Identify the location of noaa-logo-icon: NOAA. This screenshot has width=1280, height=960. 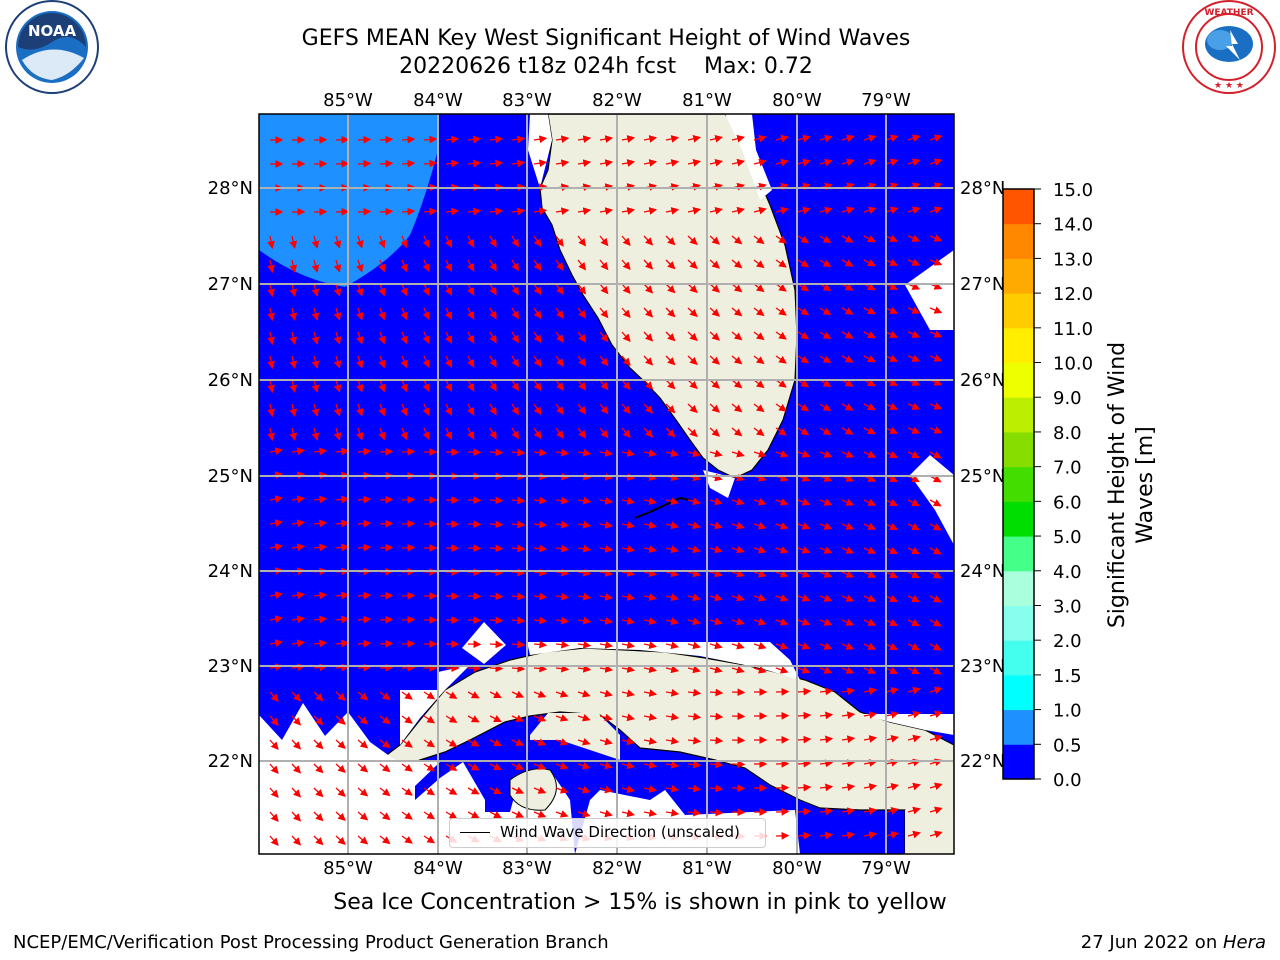
(52, 47).